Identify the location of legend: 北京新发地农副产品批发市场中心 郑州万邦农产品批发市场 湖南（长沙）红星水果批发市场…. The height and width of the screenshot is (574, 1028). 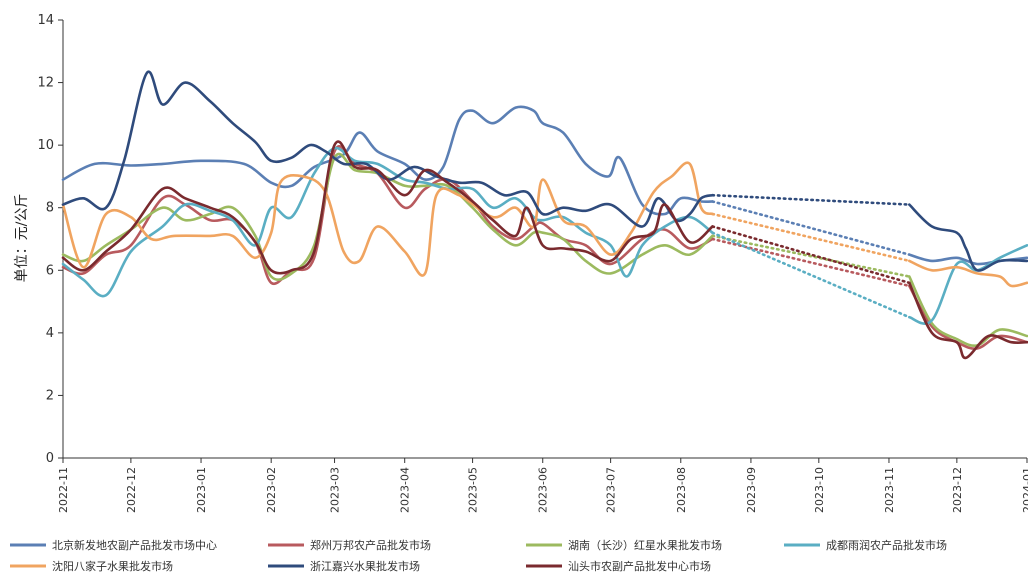
(478, 555).